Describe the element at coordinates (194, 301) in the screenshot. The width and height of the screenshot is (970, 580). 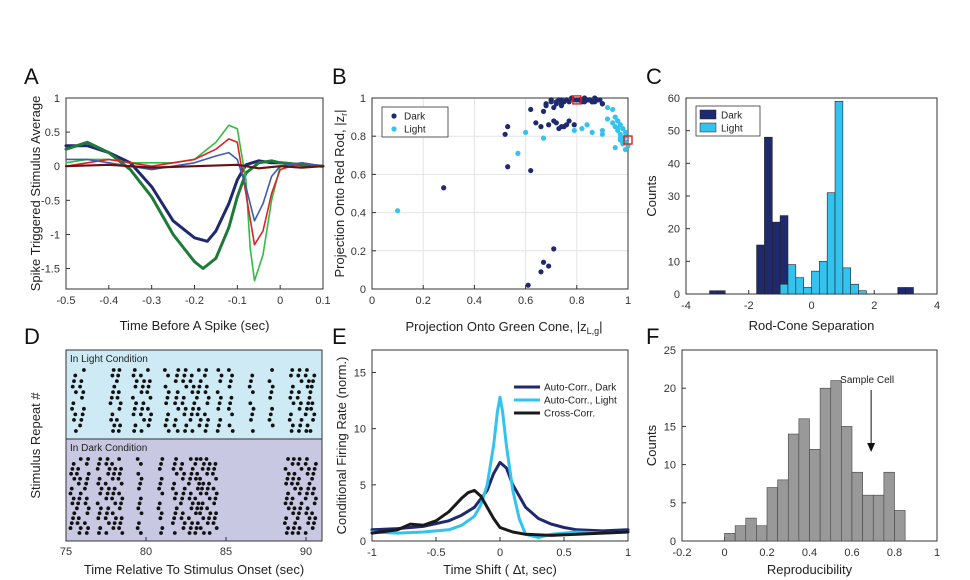
I see `x-tick-label: -0.2` at that location.